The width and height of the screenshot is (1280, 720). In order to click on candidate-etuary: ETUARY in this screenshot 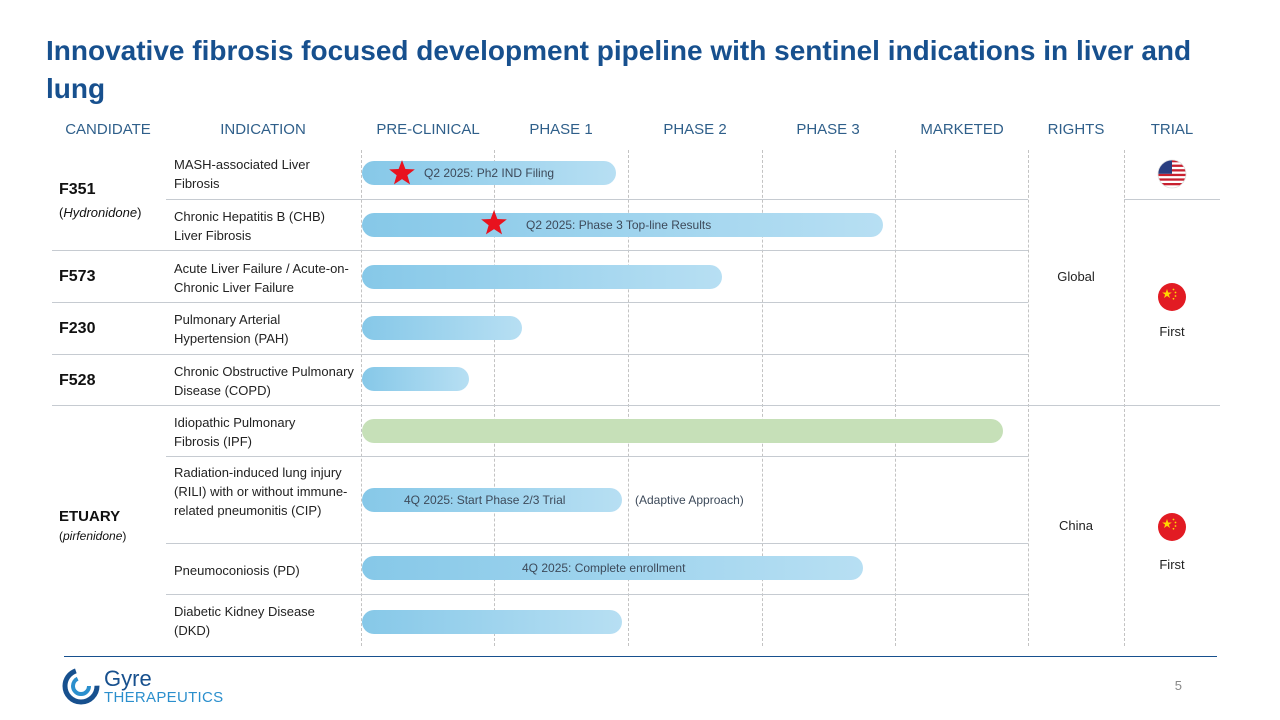, I will do `click(90, 516)`.